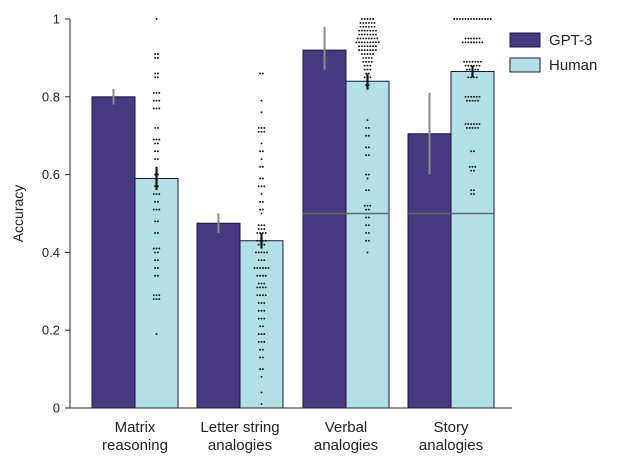 This screenshot has width=622, height=468. Describe the element at coordinates (240, 445) in the screenshot. I see `category-label-line: analogies` at that location.